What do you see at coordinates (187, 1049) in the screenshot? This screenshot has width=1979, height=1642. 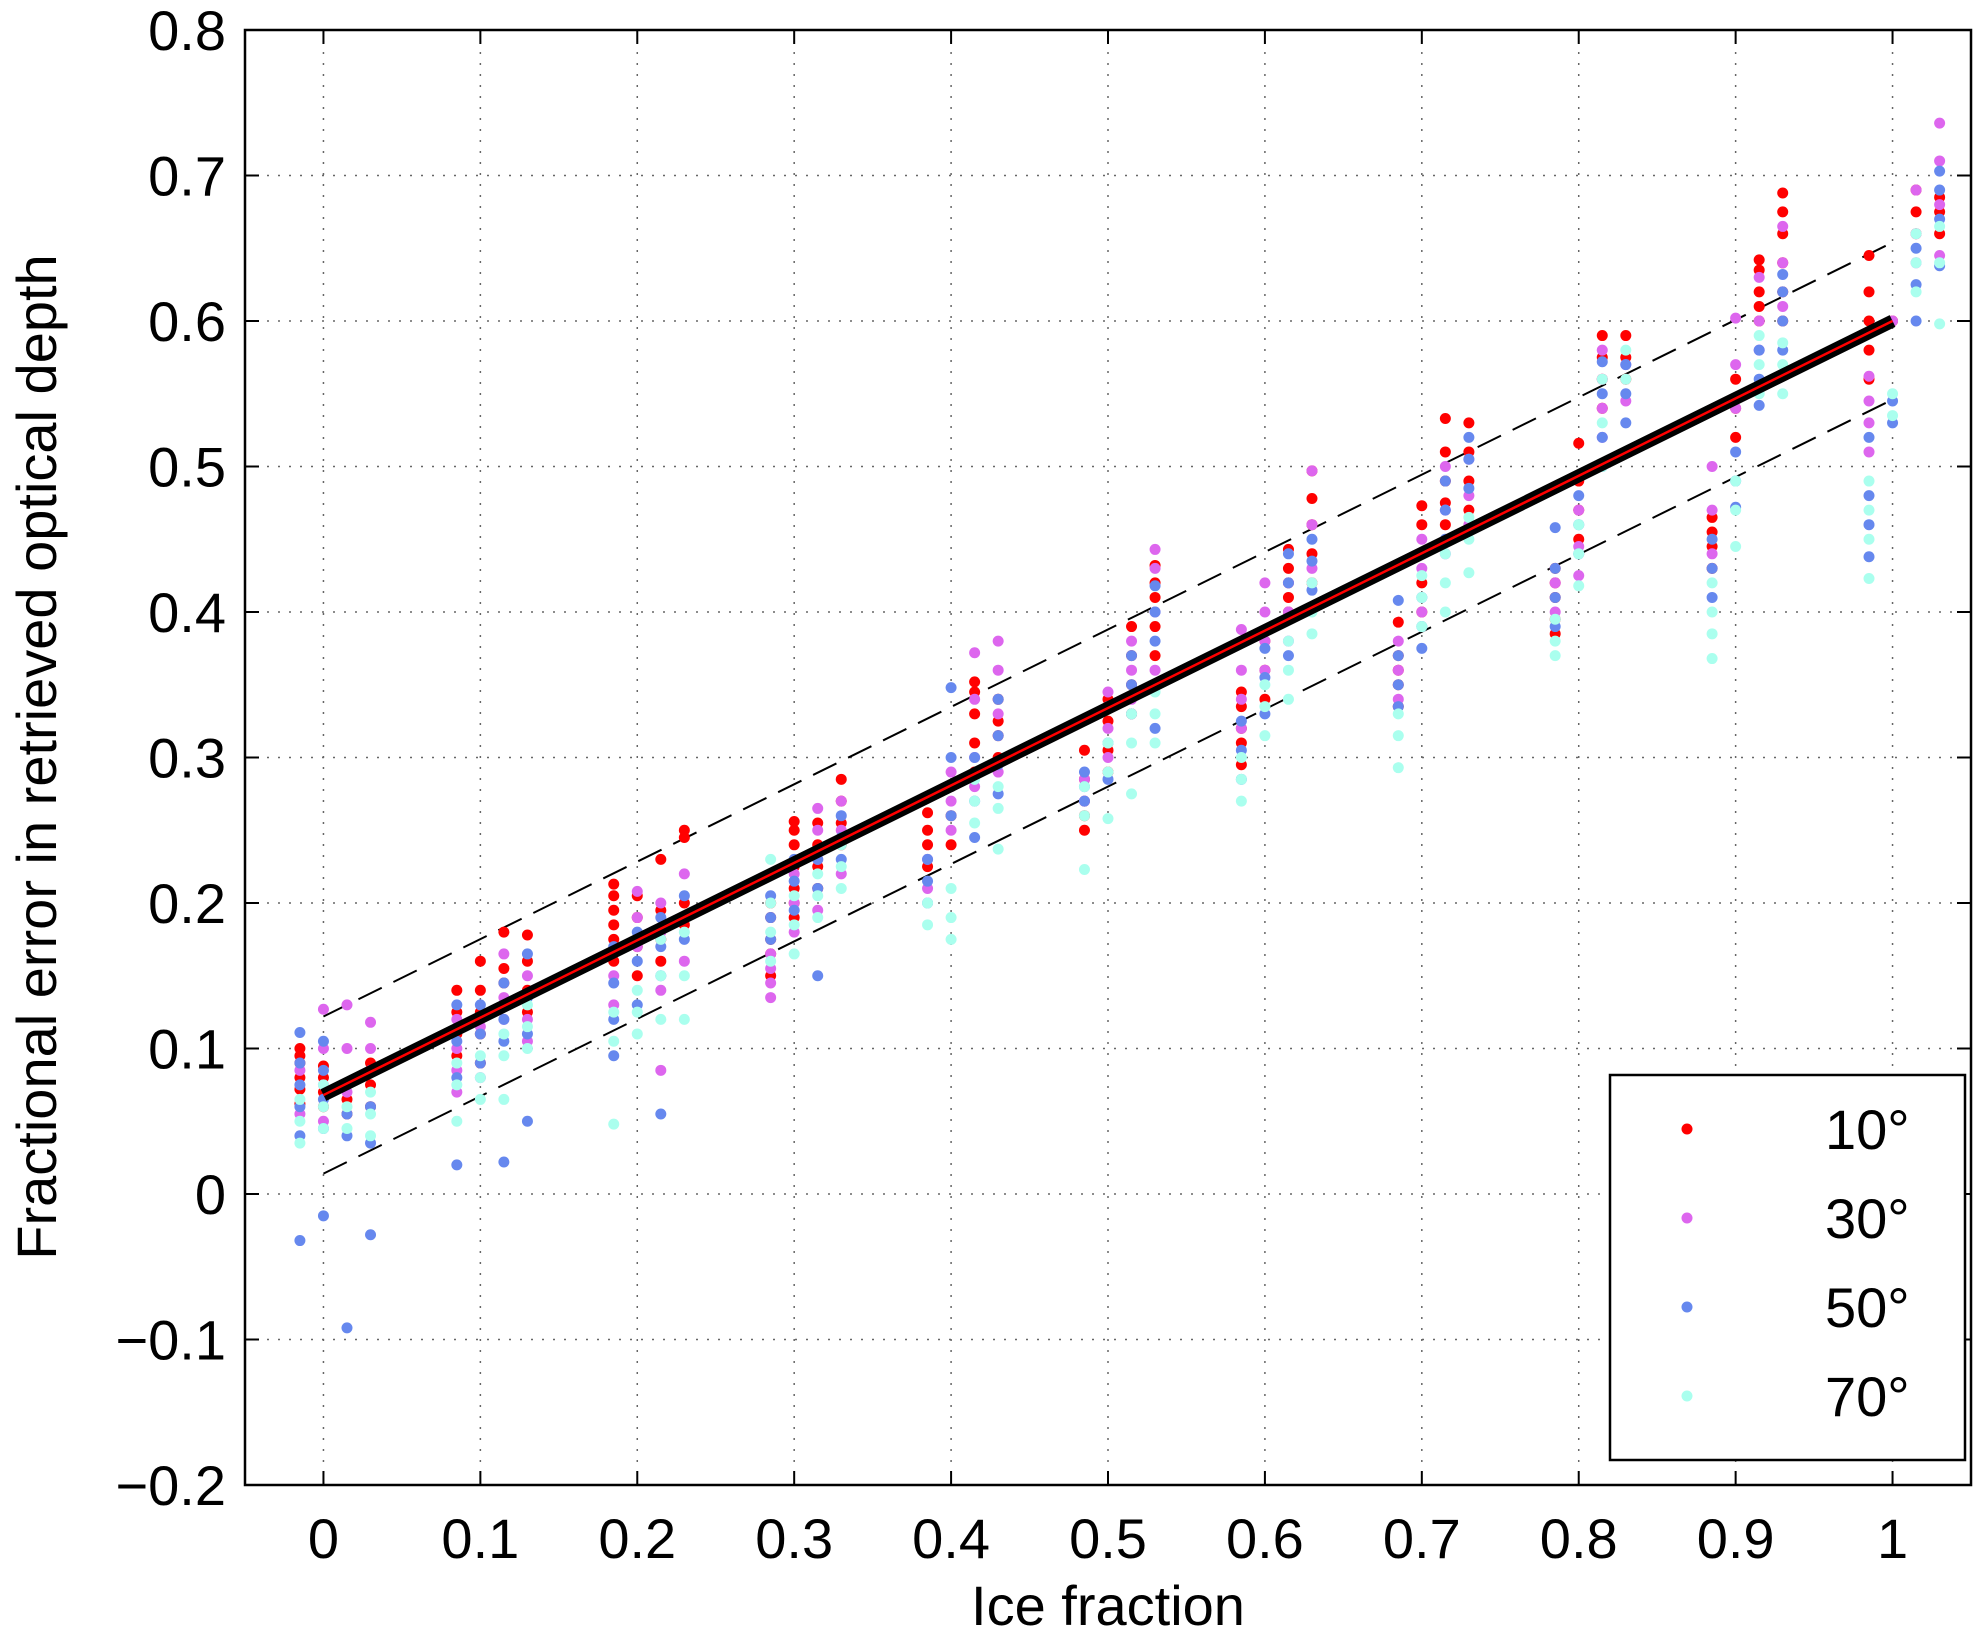 I see `y-tick-label: 0.1` at bounding box center [187, 1049].